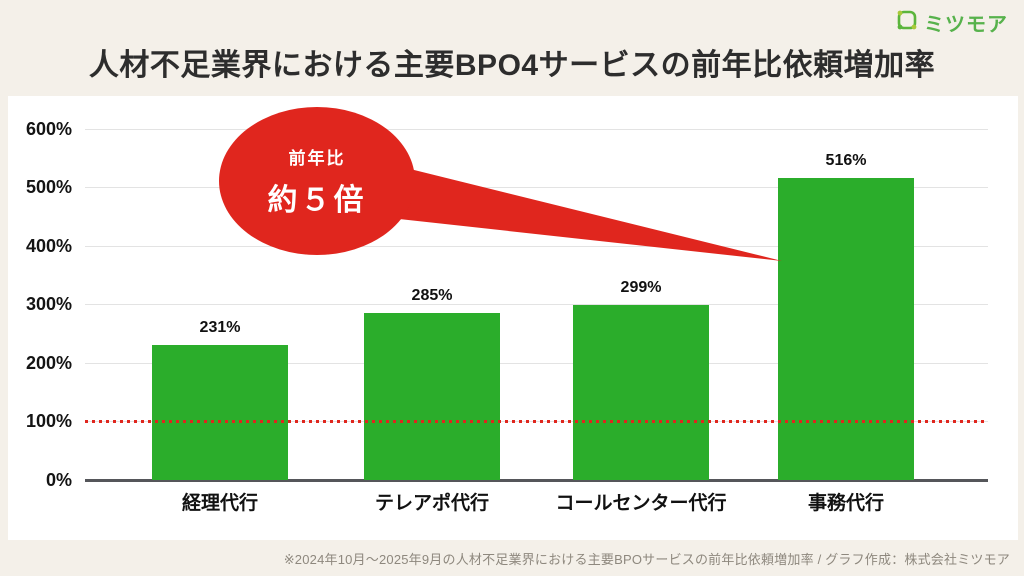 The height and width of the screenshot is (576, 1024). Describe the element at coordinates (907, 22) in the screenshot. I see `mitsumoa-frame-icon` at that location.